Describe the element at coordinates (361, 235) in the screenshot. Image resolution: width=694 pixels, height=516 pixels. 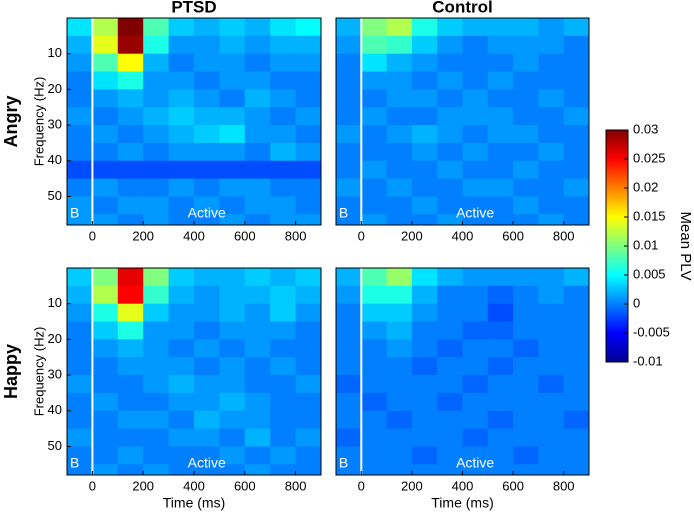
I see `x-tick-label: 0` at that location.